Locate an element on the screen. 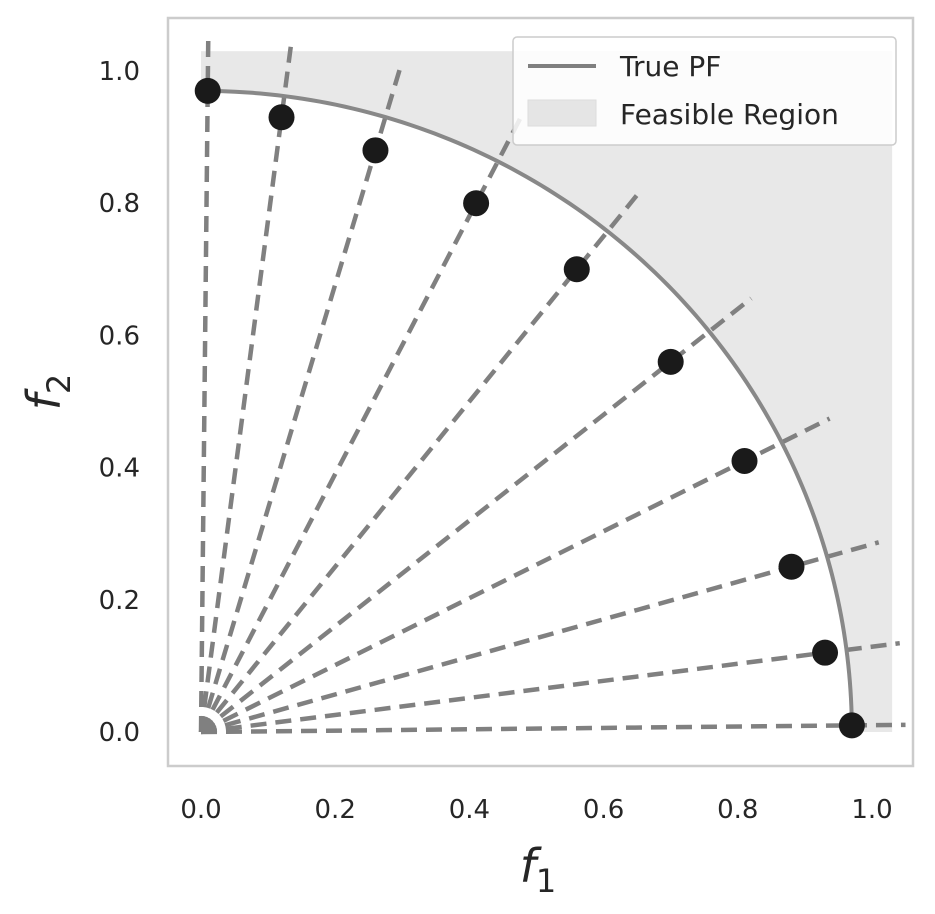  x-tick-label: 0.4 is located at coordinates (469, 810).